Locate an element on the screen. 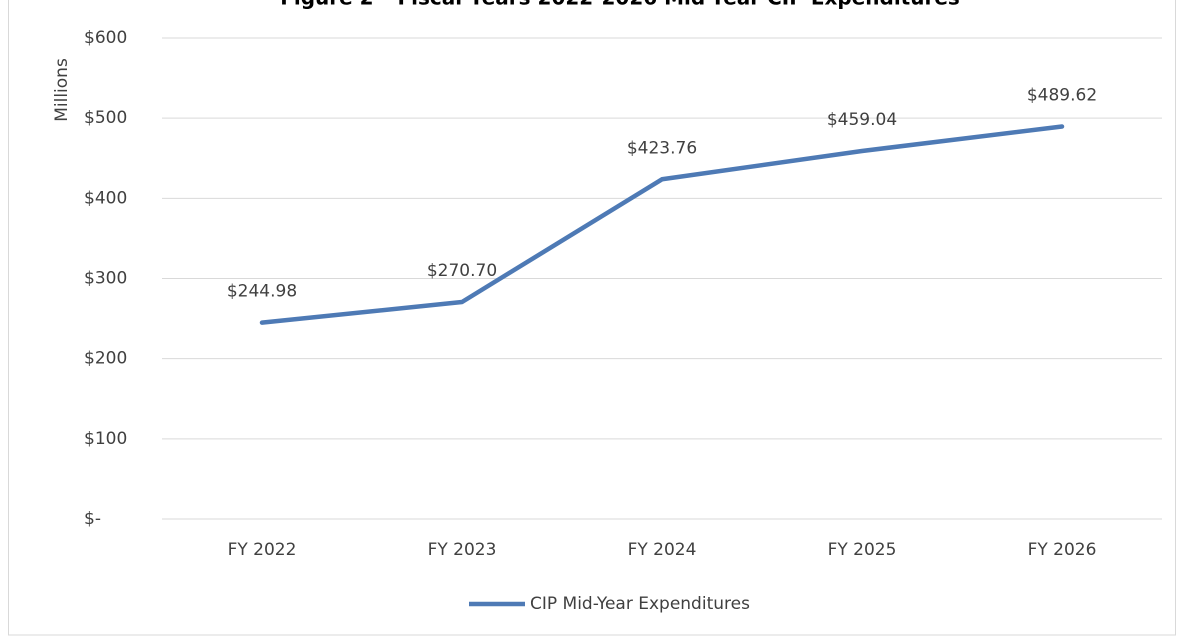  data-label: $244.98 is located at coordinates (262, 292).